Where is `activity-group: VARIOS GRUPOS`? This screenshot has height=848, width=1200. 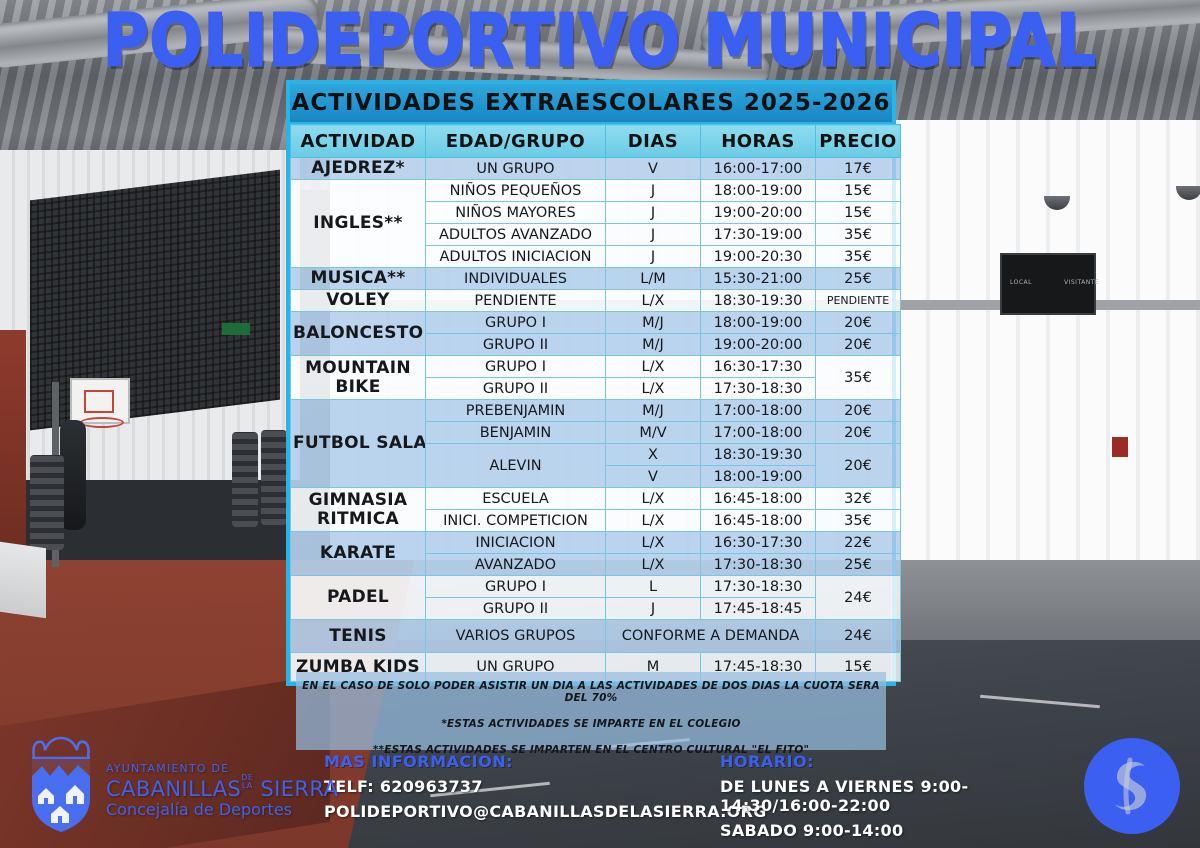 activity-group: VARIOS GRUPOS is located at coordinates (515, 636).